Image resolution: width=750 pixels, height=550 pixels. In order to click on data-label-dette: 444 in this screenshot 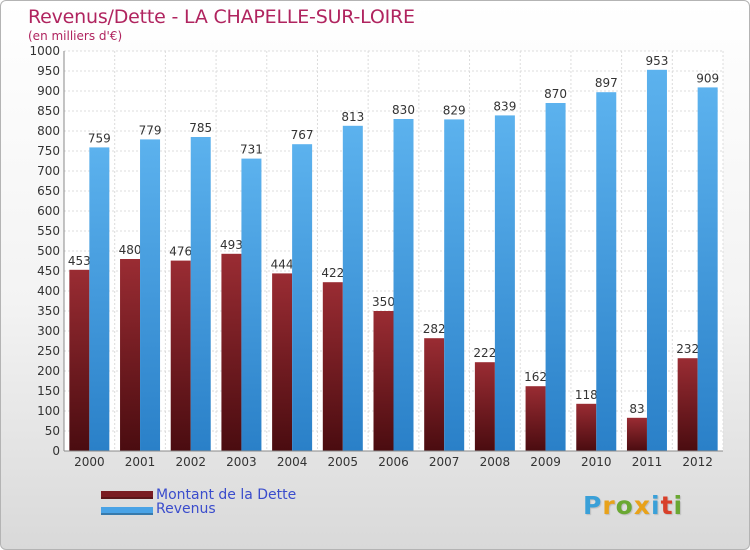, I will do `click(282, 264)`.